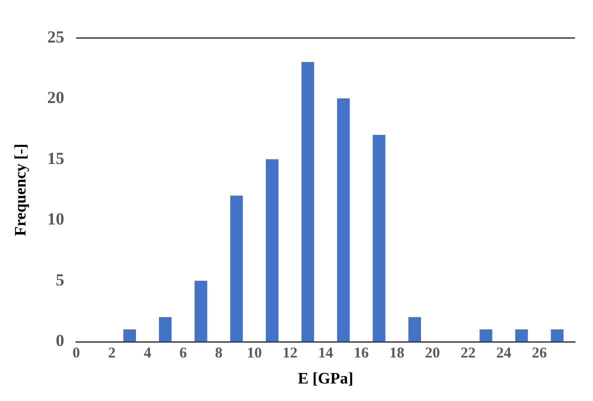  Describe the element at coordinates (326, 354) in the screenshot. I see `x-tick-label: 14` at that location.